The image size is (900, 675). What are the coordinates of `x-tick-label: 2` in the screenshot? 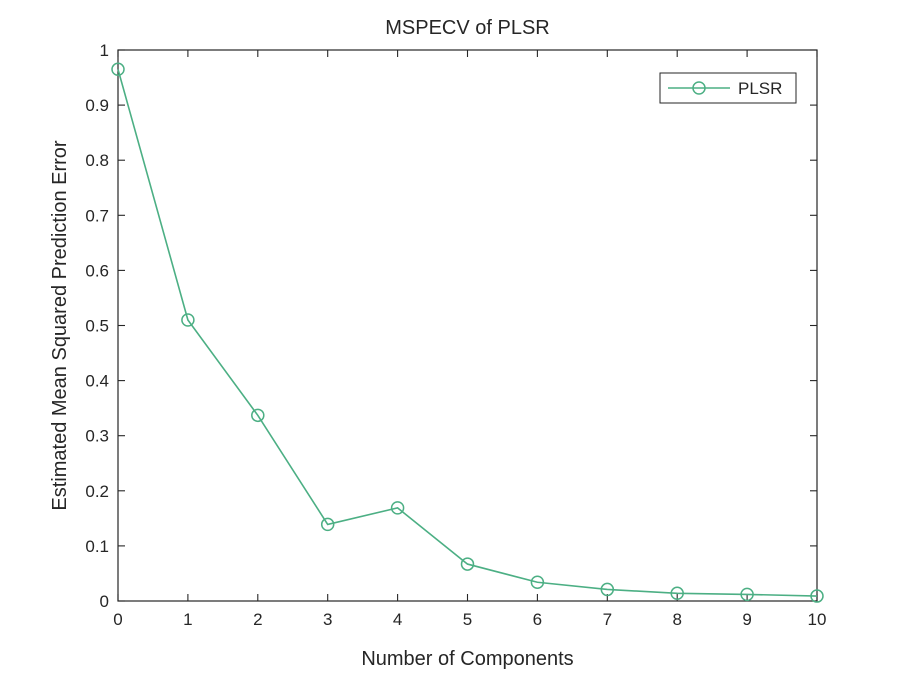 It's located at (257, 619).